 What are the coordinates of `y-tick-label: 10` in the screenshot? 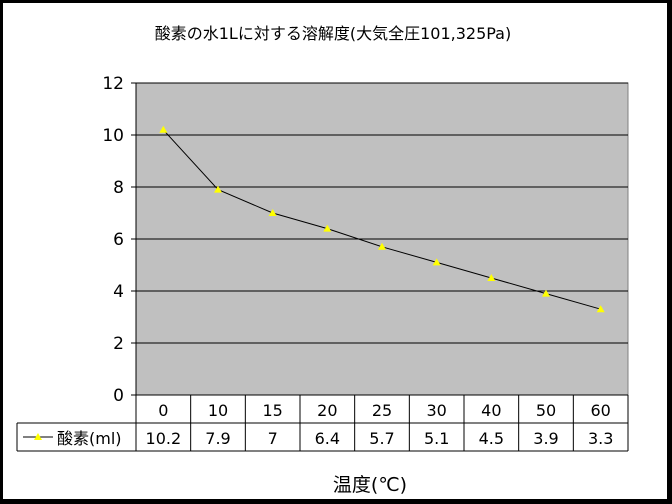 It's located at (113, 136).